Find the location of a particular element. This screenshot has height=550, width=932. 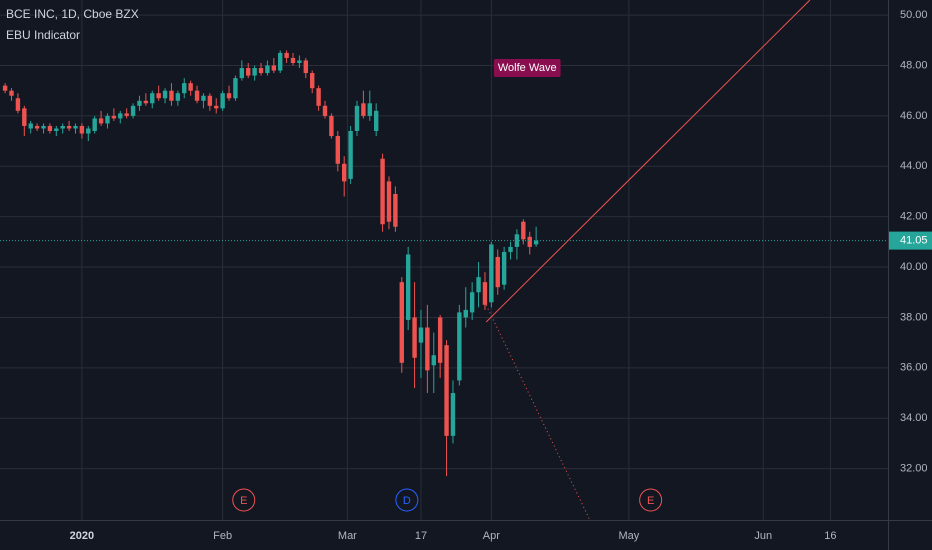

y-tick-label: 48.00 is located at coordinates (914, 65).